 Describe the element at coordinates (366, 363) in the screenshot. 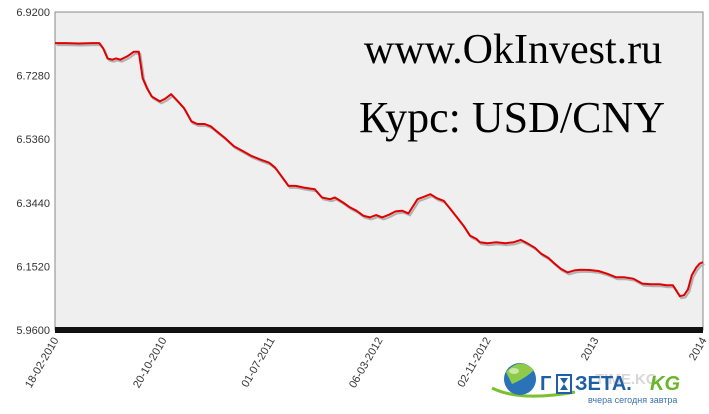

I see `x-tick-label: 06-03-2012` at that location.